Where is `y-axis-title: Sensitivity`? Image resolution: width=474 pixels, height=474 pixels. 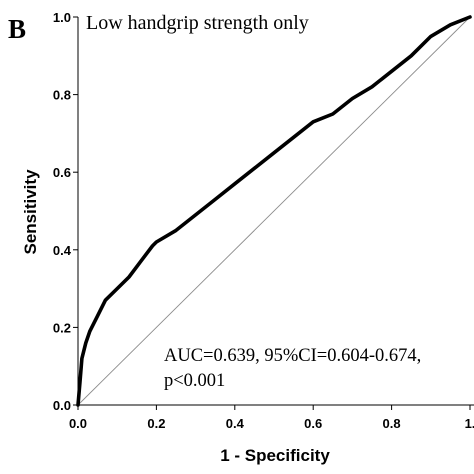
y-axis-title: Sensitivity is located at coordinates (30, 212).